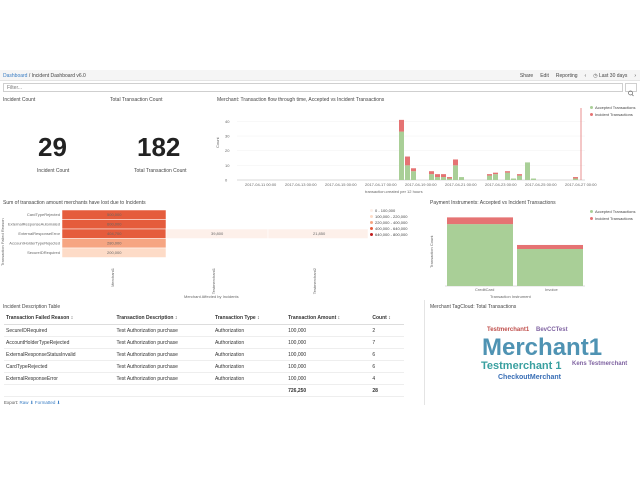 This screenshot has height=480, width=640. What do you see at coordinates (34, 224) in the screenshot?
I see `heatmap-row-label: ExternalResponseAutomated` at bounding box center [34, 224].